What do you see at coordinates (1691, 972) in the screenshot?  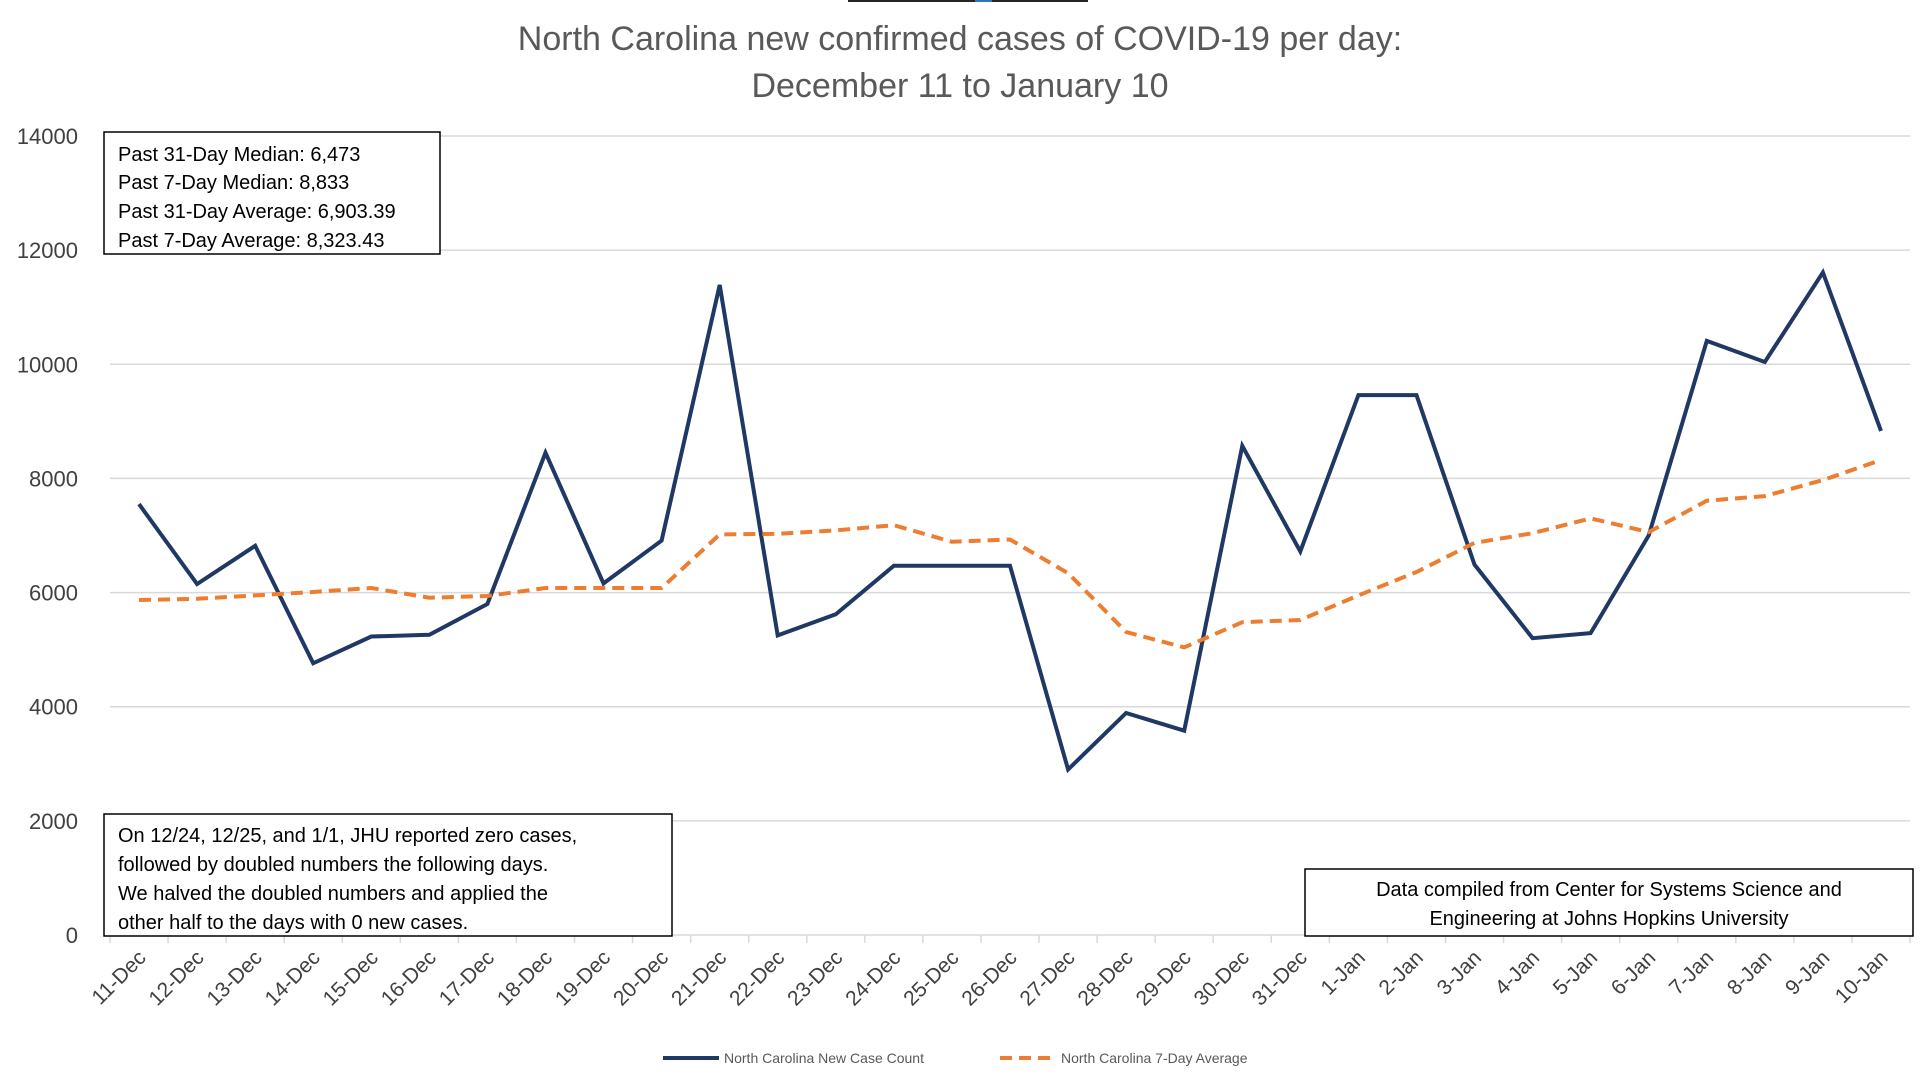 I see `x-tick-label: 7-Jan` at bounding box center [1691, 972].